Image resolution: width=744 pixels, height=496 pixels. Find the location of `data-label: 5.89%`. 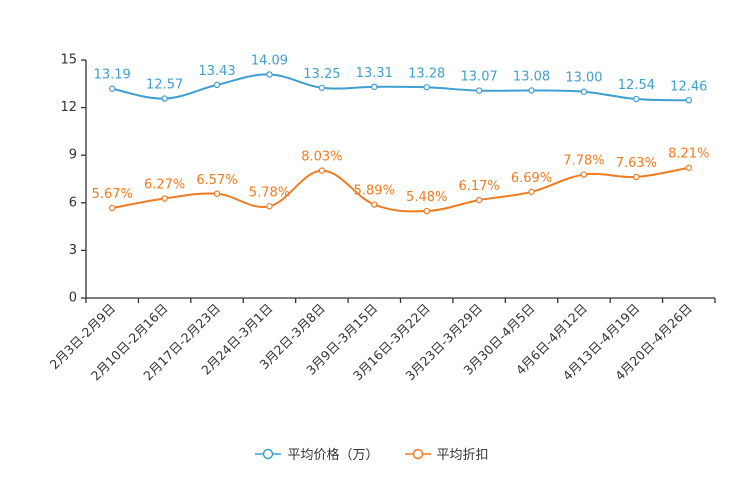

data-label: 5.89% is located at coordinates (374, 191).